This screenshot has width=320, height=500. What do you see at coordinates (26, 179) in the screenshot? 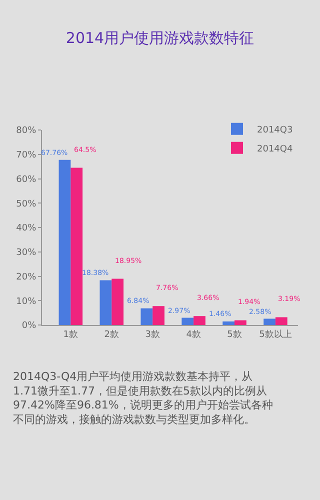
I see `y-tick-label: 60%` at bounding box center [26, 179].